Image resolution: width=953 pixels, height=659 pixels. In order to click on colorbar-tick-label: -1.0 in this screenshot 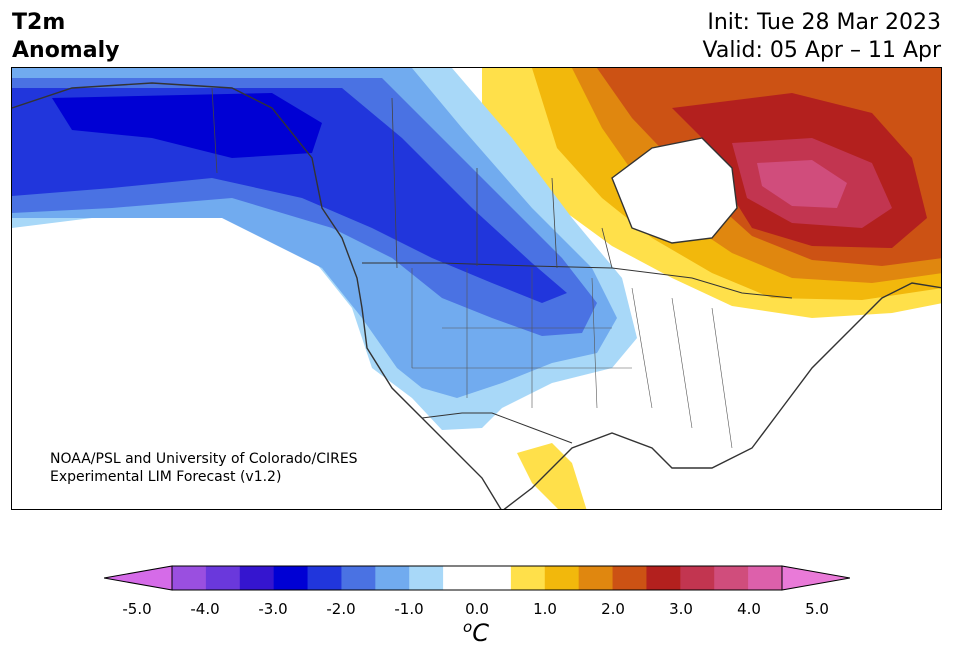, I will do `click(409, 609)`.